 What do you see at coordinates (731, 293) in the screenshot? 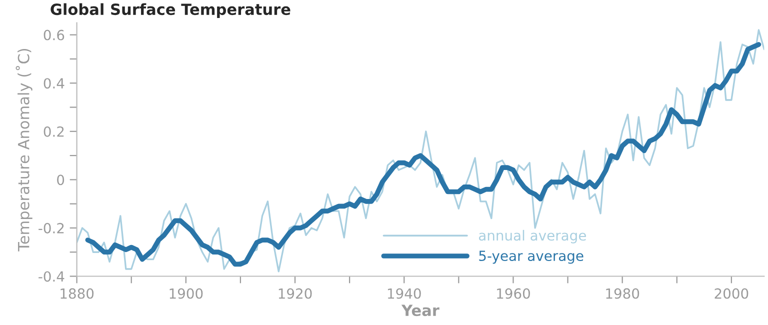
I see `x-tick-label: 2000` at bounding box center [731, 293].